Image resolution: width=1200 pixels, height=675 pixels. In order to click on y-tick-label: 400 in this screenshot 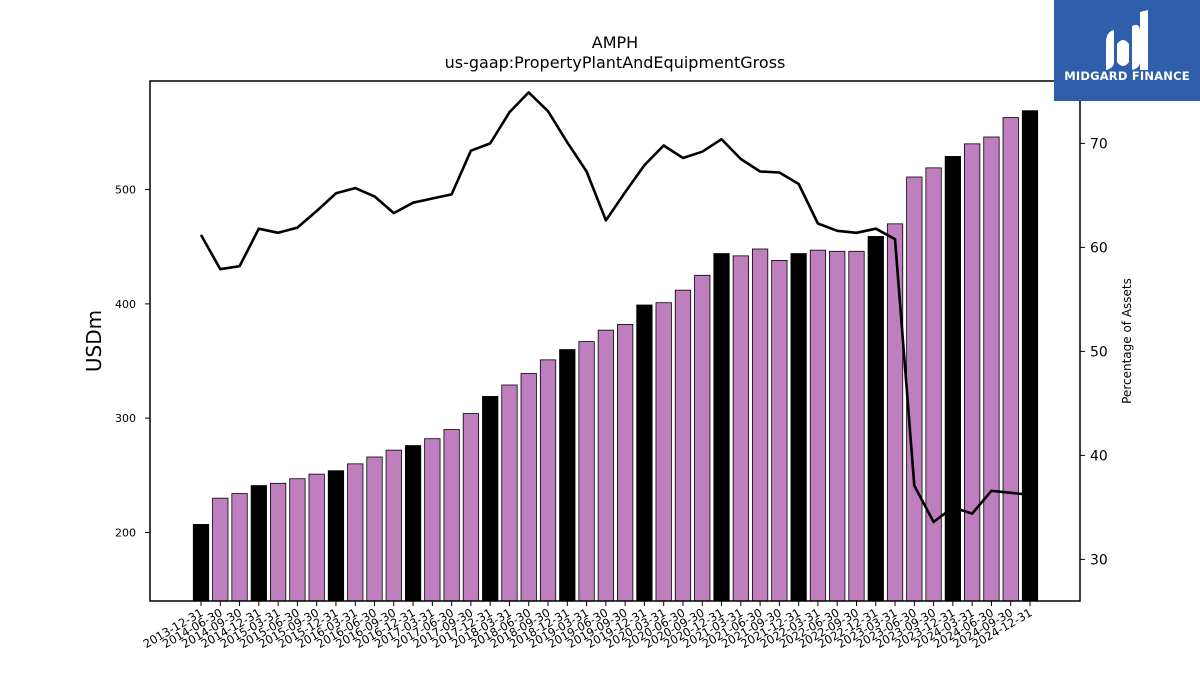, I will do `click(125, 304)`.